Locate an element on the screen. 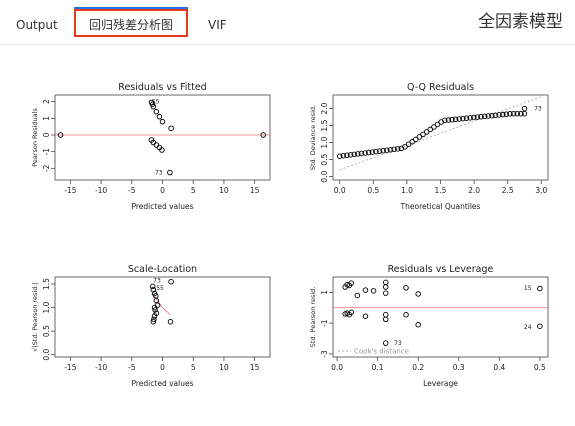 The image size is (575, 426). point-annotation: 73 is located at coordinates (398, 343).